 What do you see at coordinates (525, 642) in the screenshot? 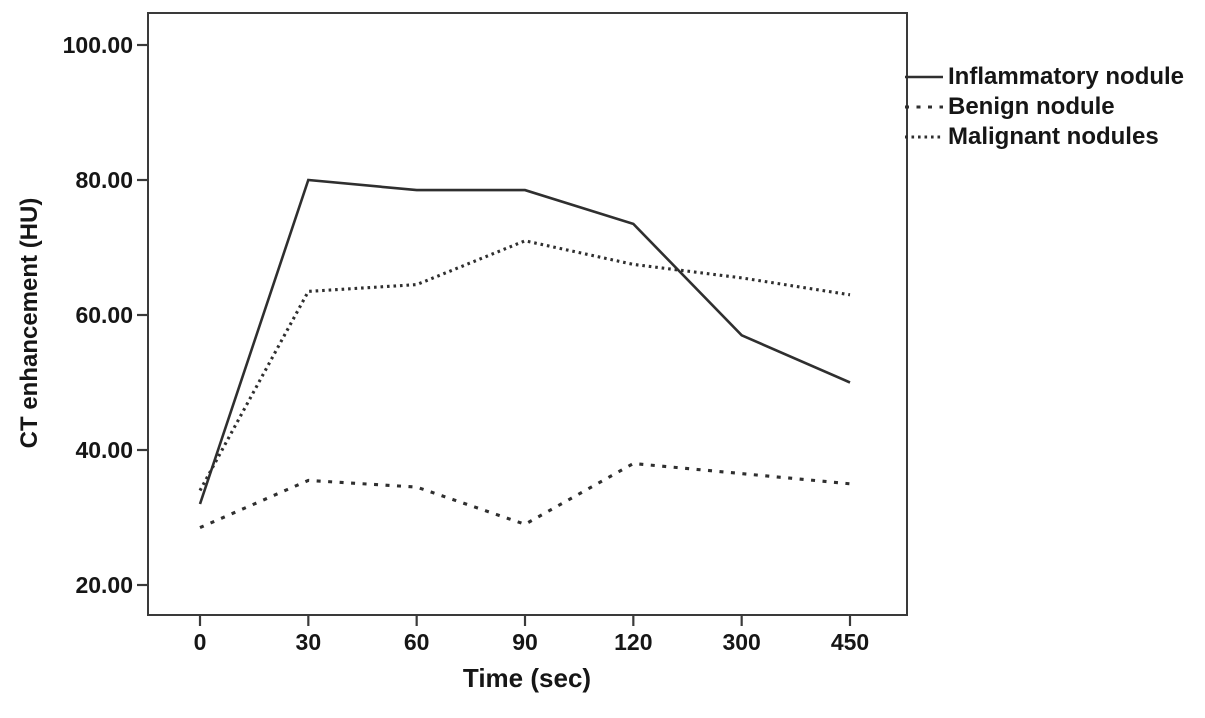
I see `x-tick-label: 90` at bounding box center [525, 642].